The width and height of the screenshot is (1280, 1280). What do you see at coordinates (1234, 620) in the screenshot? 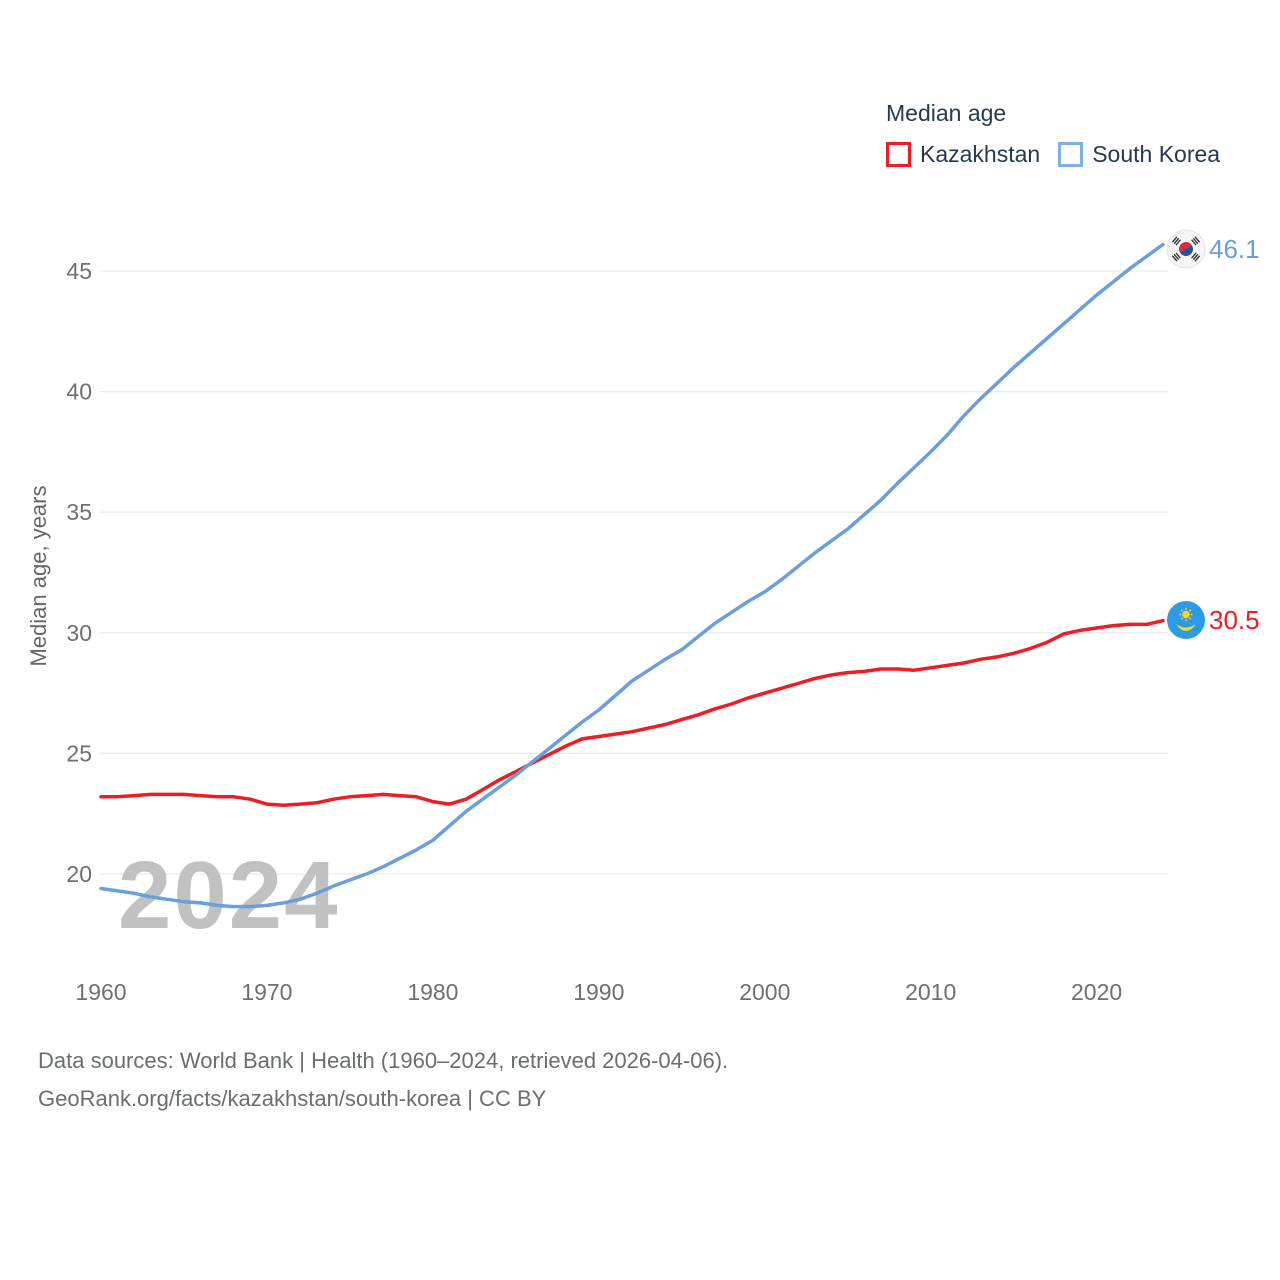
I see `kazakhstan-end-value: 30.5` at bounding box center [1234, 620].